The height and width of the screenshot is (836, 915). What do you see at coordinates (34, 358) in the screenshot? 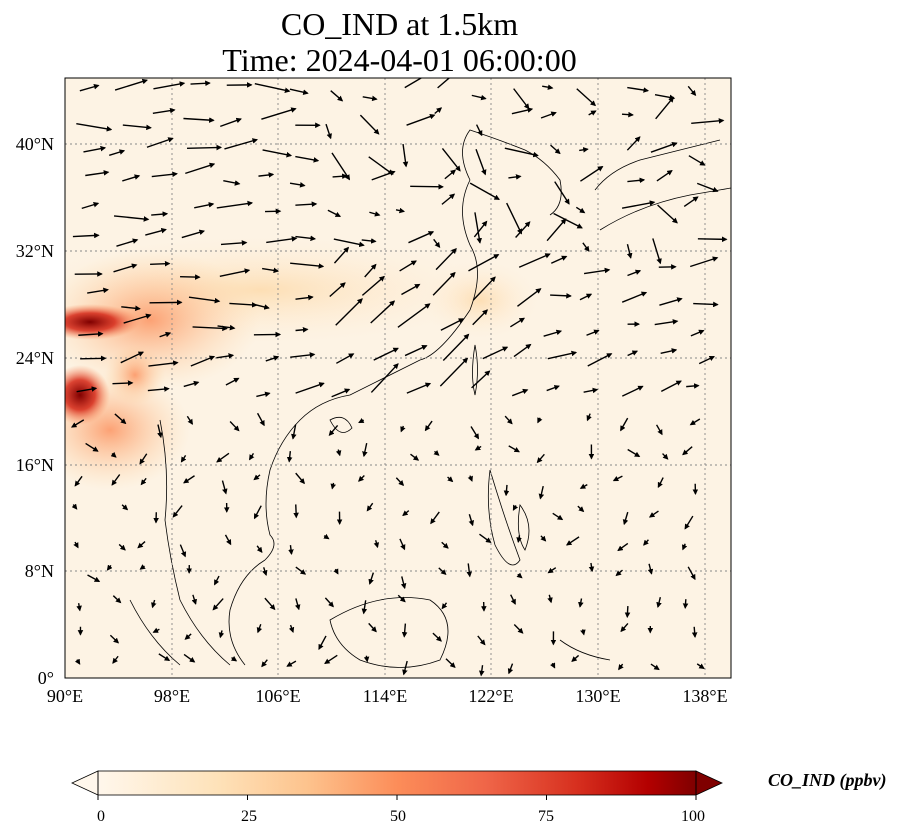
I see `lat-tick-label: 24°N` at bounding box center [34, 358].